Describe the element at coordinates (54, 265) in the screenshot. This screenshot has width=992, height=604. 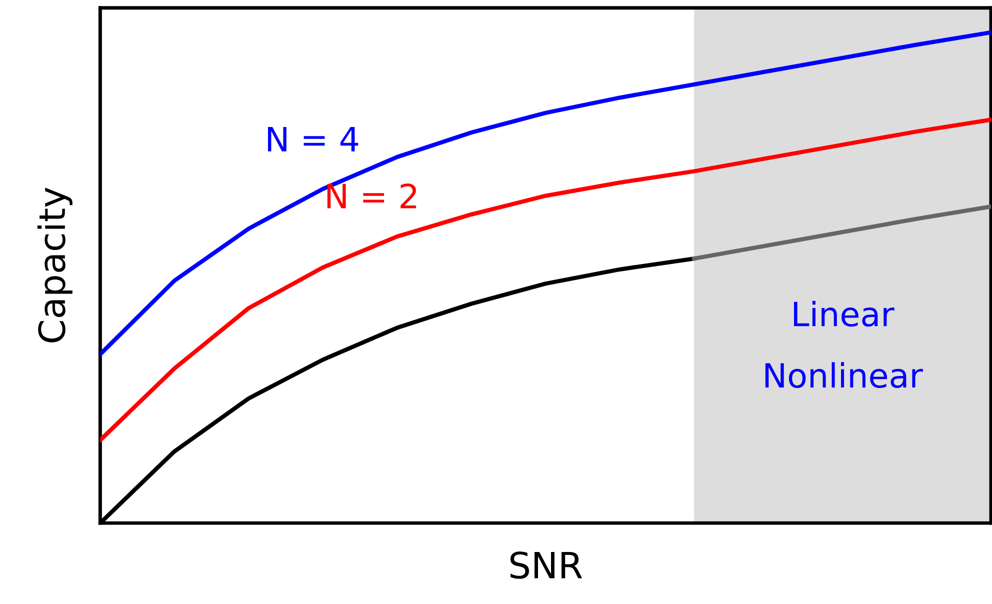
I see `y-axis-title: Capacity` at that location.